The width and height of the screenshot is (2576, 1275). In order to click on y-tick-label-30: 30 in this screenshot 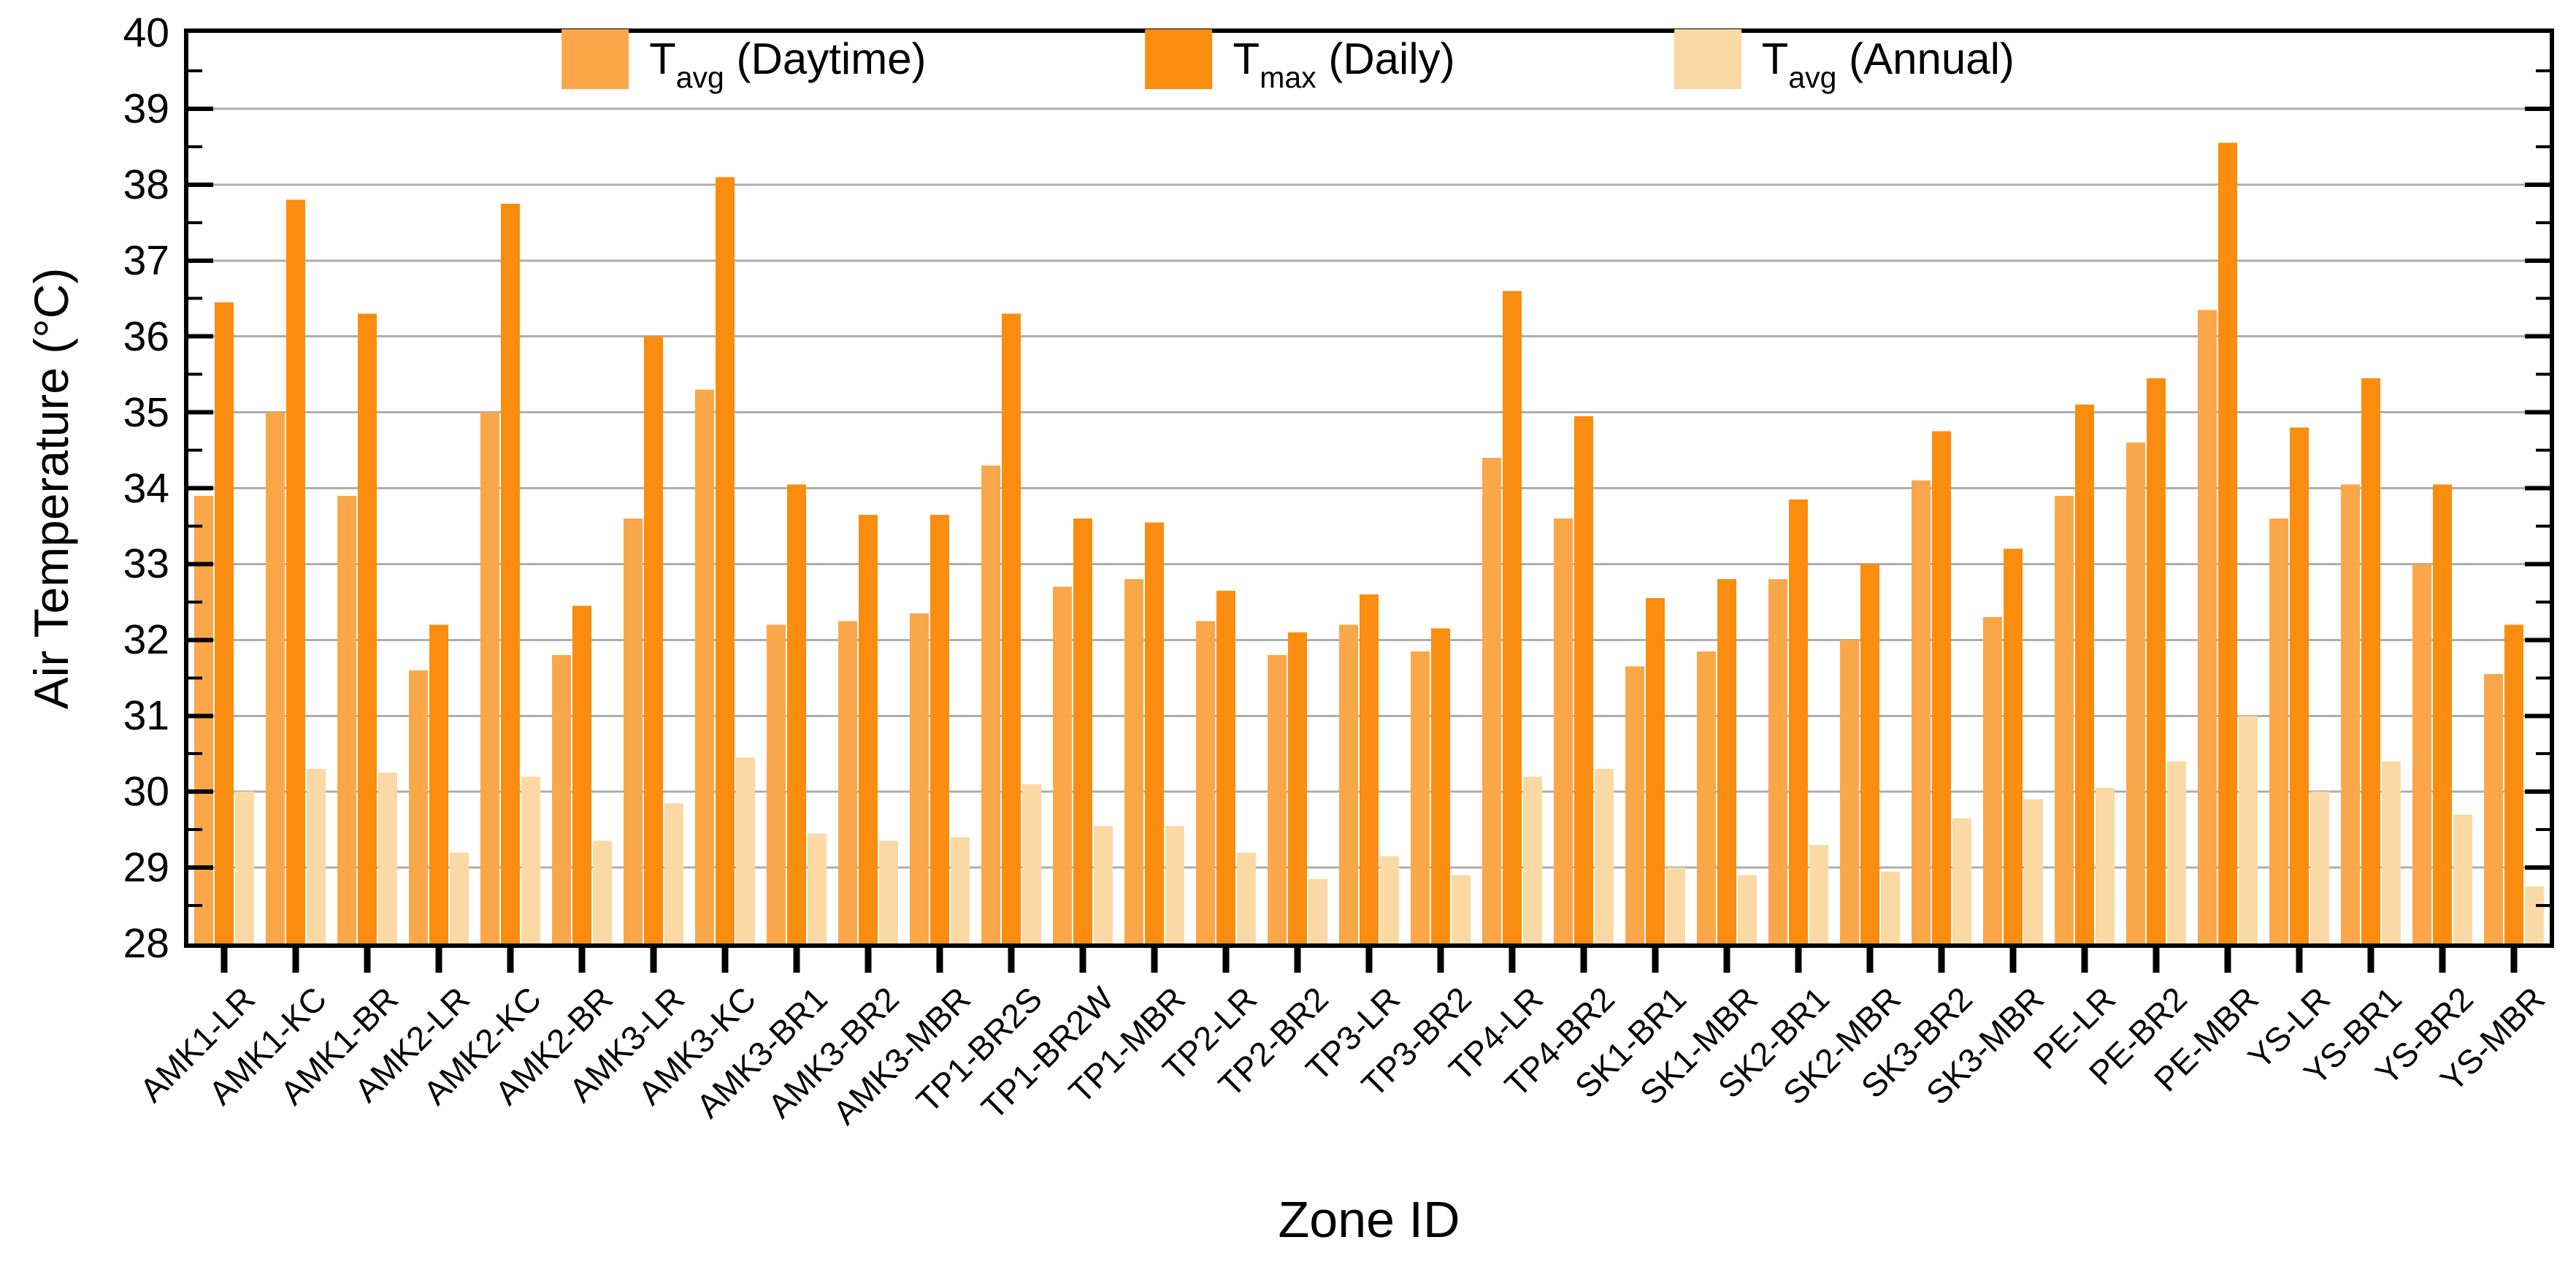, I will do `click(146, 792)`.